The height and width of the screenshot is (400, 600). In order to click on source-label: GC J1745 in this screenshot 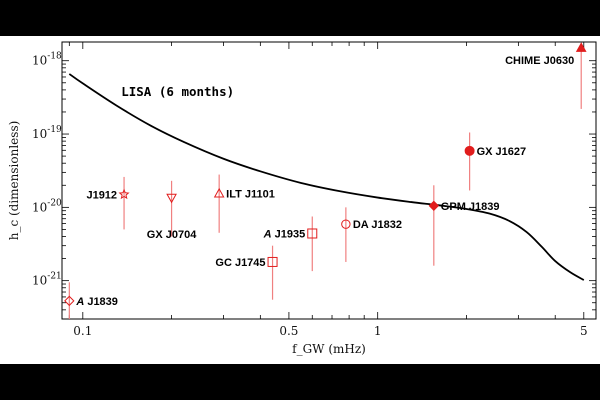, I will do `click(240, 263)`.